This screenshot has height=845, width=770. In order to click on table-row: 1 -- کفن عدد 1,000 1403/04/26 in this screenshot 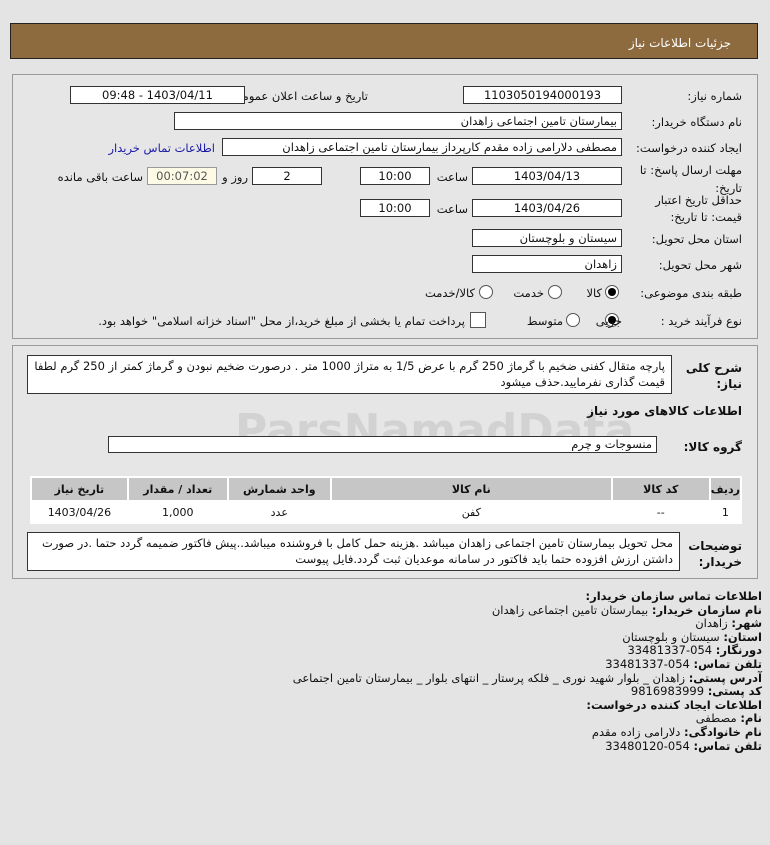, I will do `click(386, 512)`.